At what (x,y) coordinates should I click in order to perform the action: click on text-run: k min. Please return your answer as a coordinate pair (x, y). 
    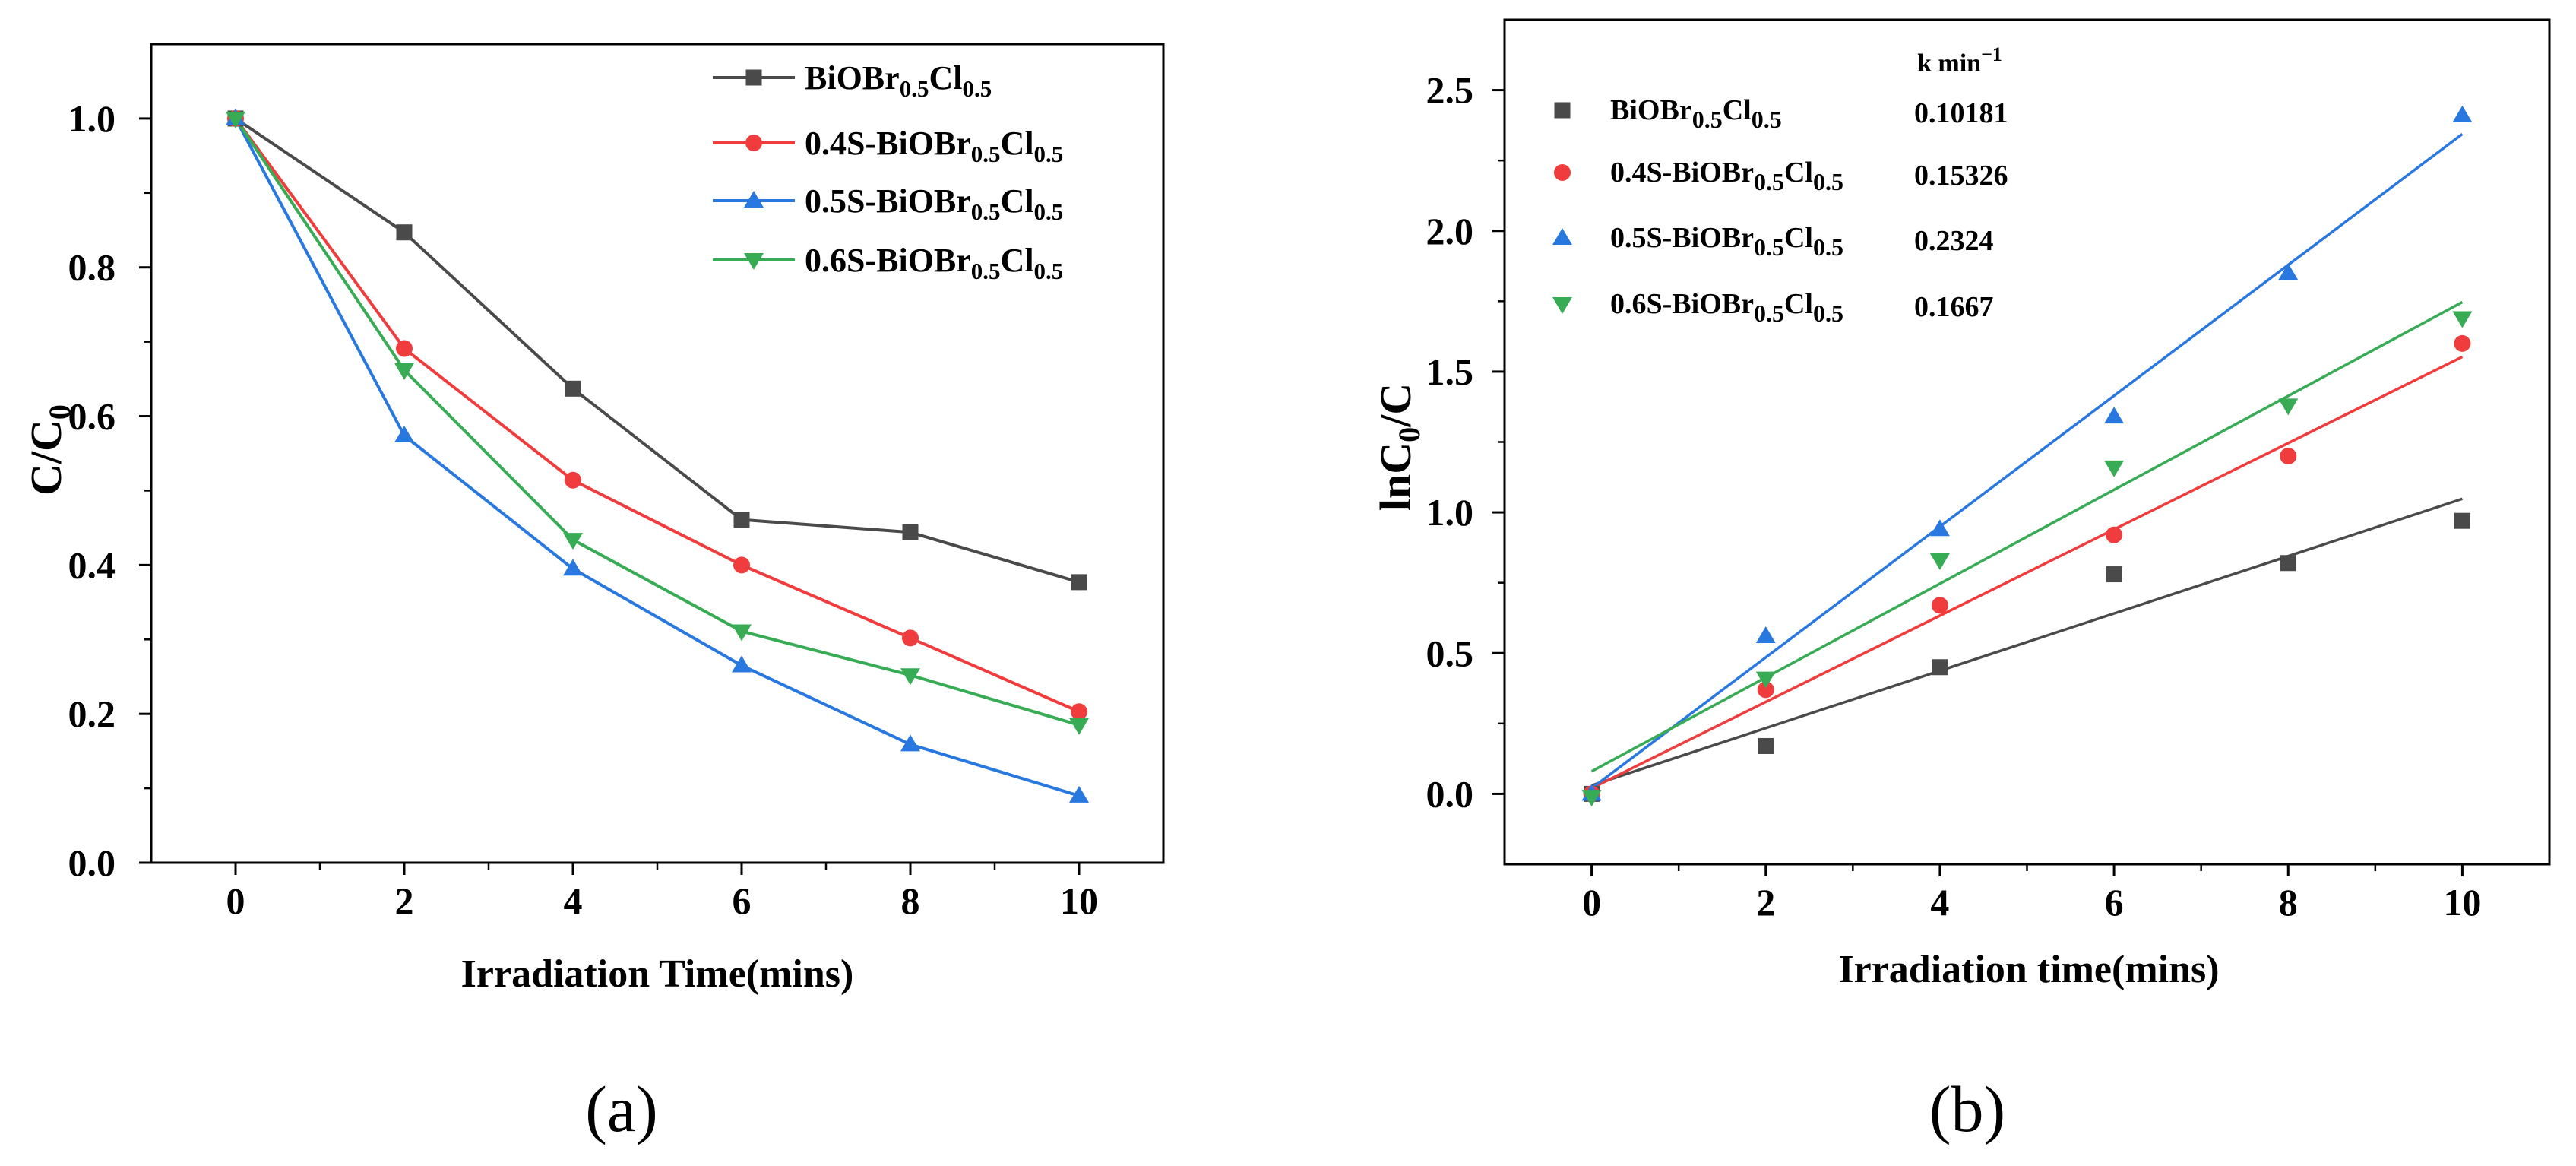
    Looking at the image, I should click on (1949, 63).